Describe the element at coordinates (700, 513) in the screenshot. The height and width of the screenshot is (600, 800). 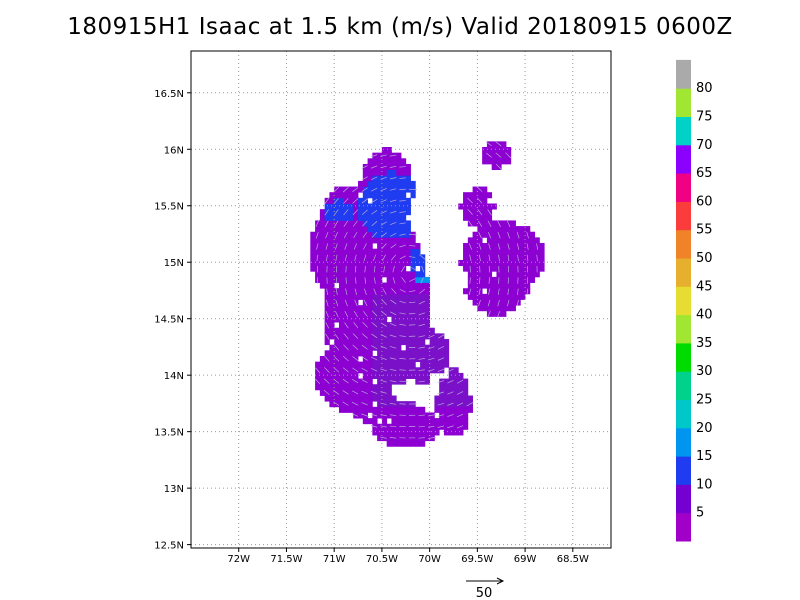
I see `colorbar-label: 5` at that location.